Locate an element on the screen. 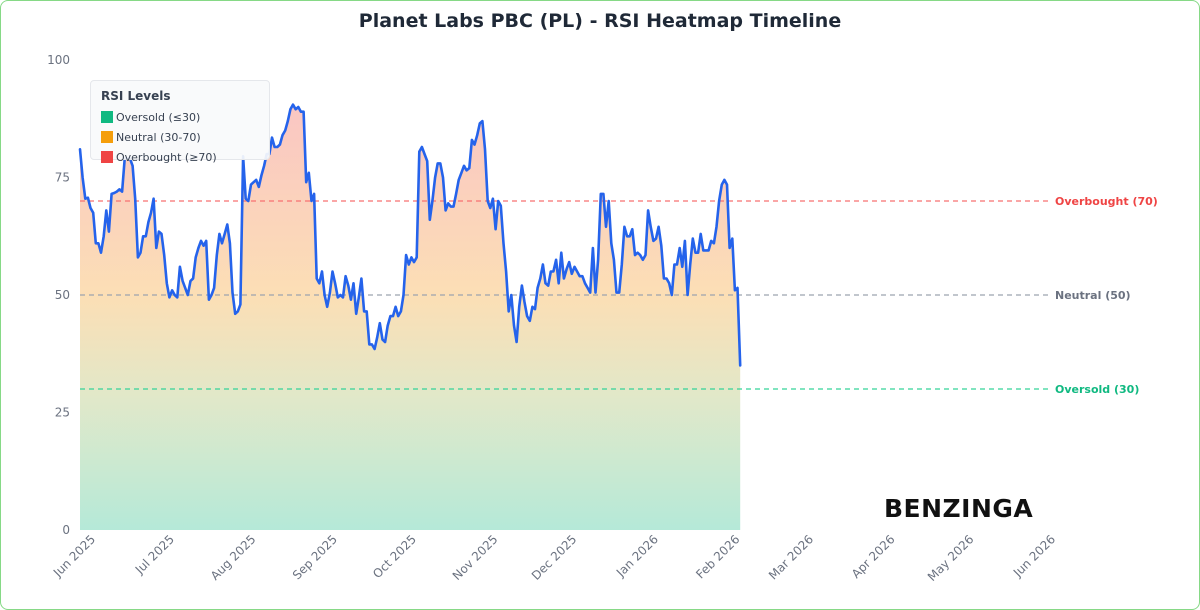 This screenshot has width=1200, height=610. reference-label-70: Overbought (70) is located at coordinates (1106, 201).